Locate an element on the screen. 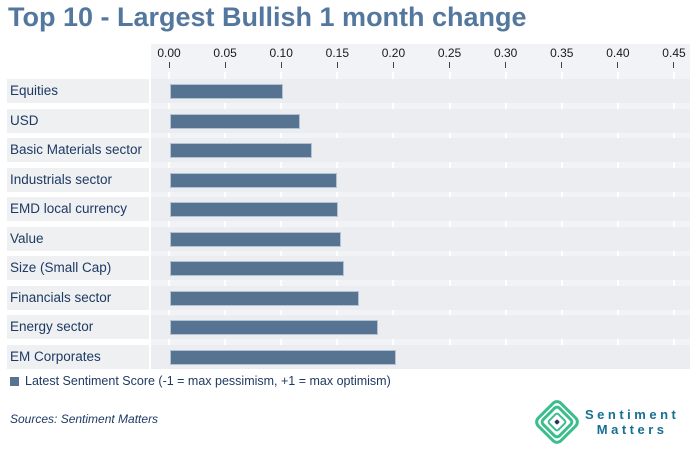  category-label: Financials sector is located at coordinates (61, 297).